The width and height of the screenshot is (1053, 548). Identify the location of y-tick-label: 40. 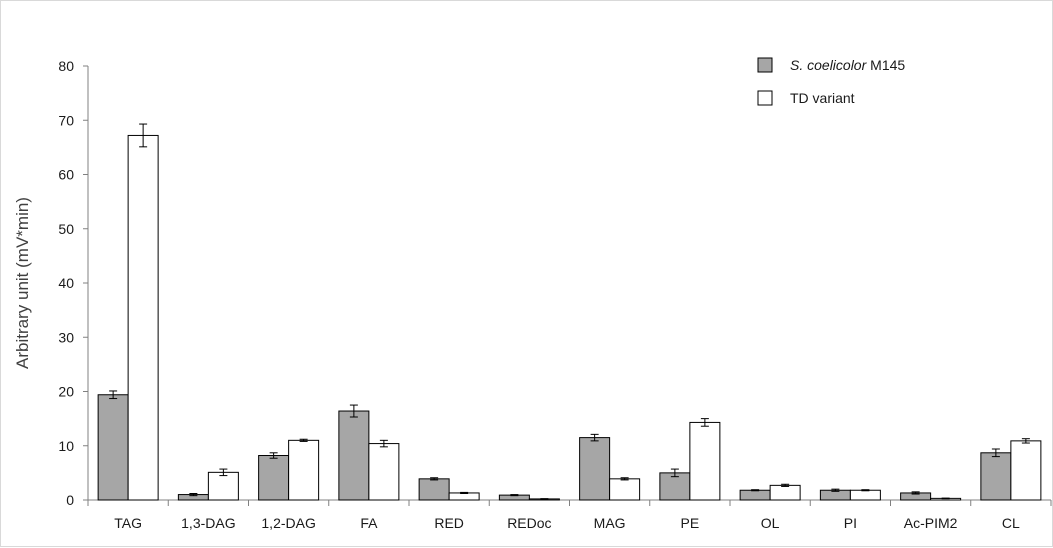
(66, 283).